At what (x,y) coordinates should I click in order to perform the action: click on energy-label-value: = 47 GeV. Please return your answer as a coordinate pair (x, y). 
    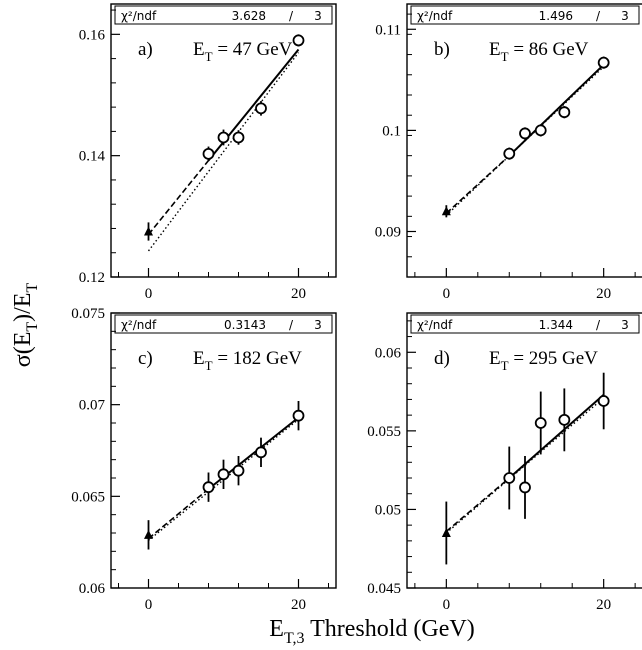
    Looking at the image, I should click on (253, 49).